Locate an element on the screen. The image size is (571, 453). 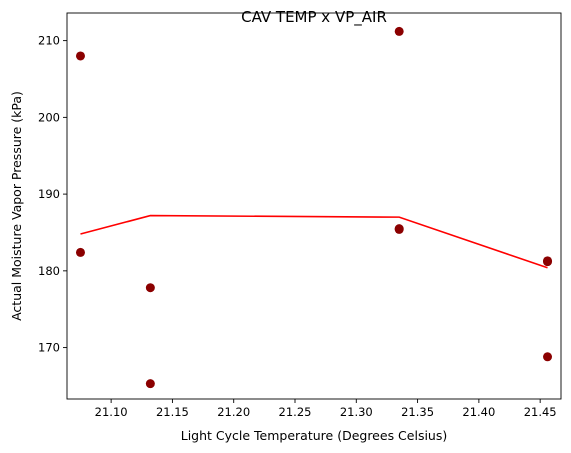
y-tick-label: 210 is located at coordinates (49, 41).